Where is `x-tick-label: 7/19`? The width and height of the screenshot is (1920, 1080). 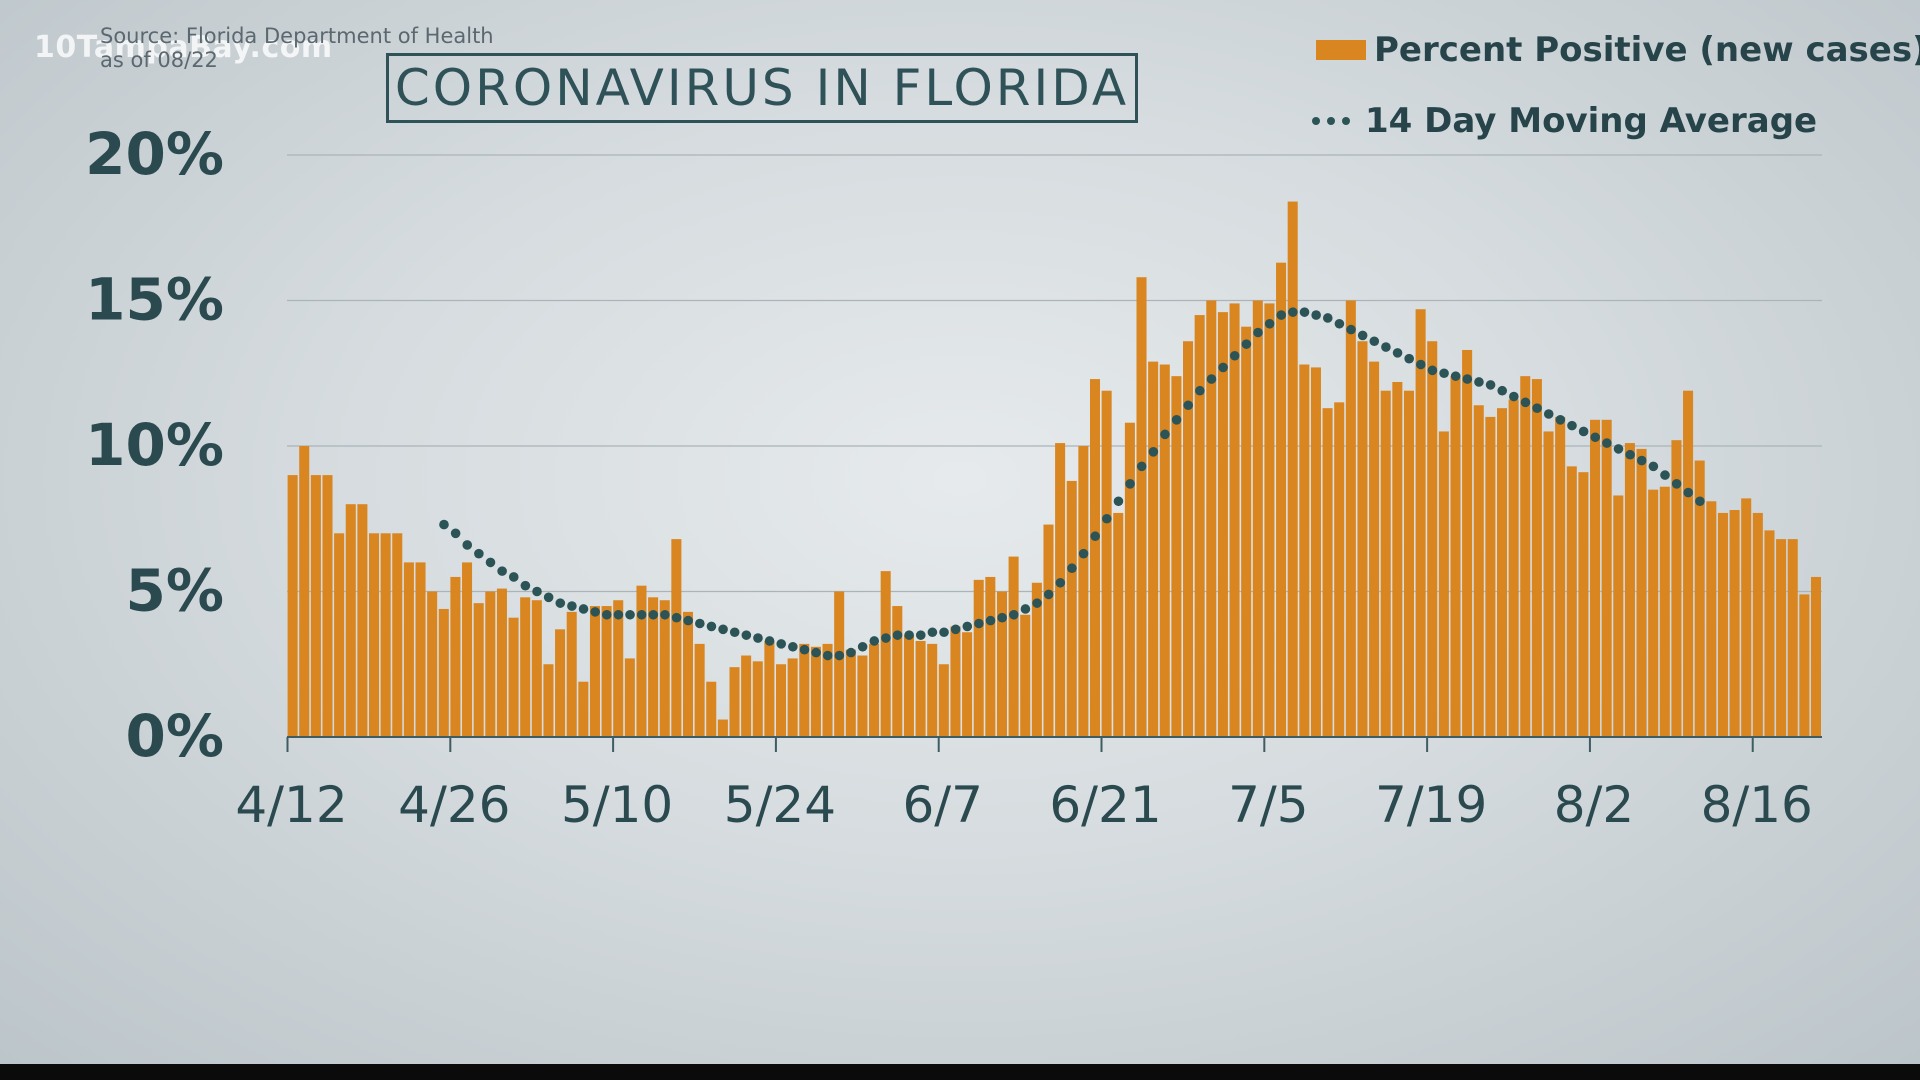
x-tick-label: 7/19 is located at coordinates (1431, 805).